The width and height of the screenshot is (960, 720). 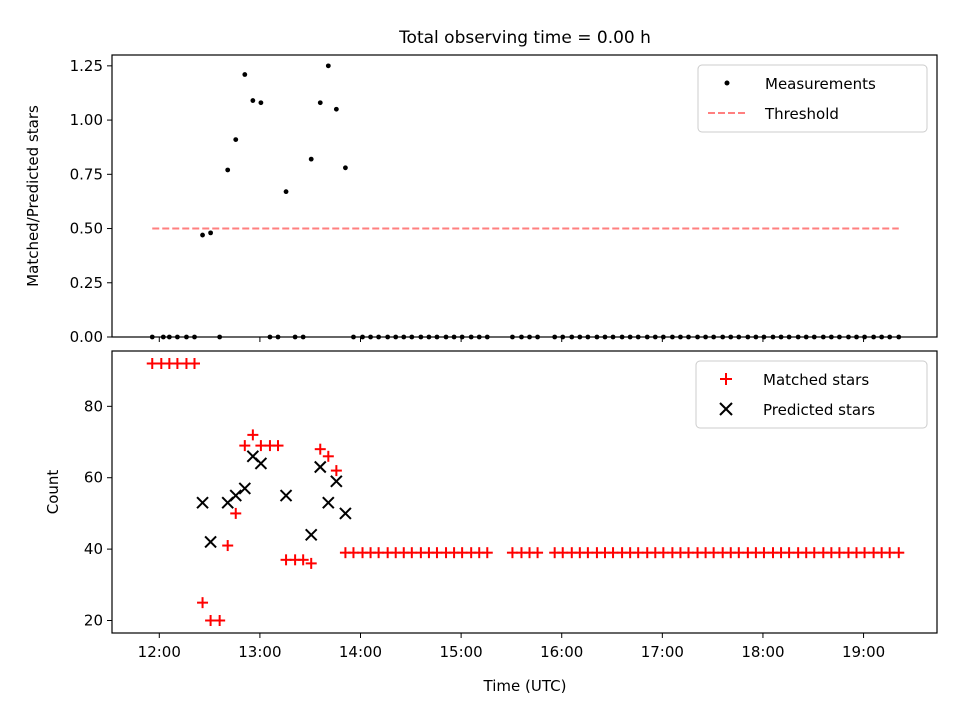 I want to click on bottom-legend: Matched stars Predicted stars, so click(x=811, y=394).